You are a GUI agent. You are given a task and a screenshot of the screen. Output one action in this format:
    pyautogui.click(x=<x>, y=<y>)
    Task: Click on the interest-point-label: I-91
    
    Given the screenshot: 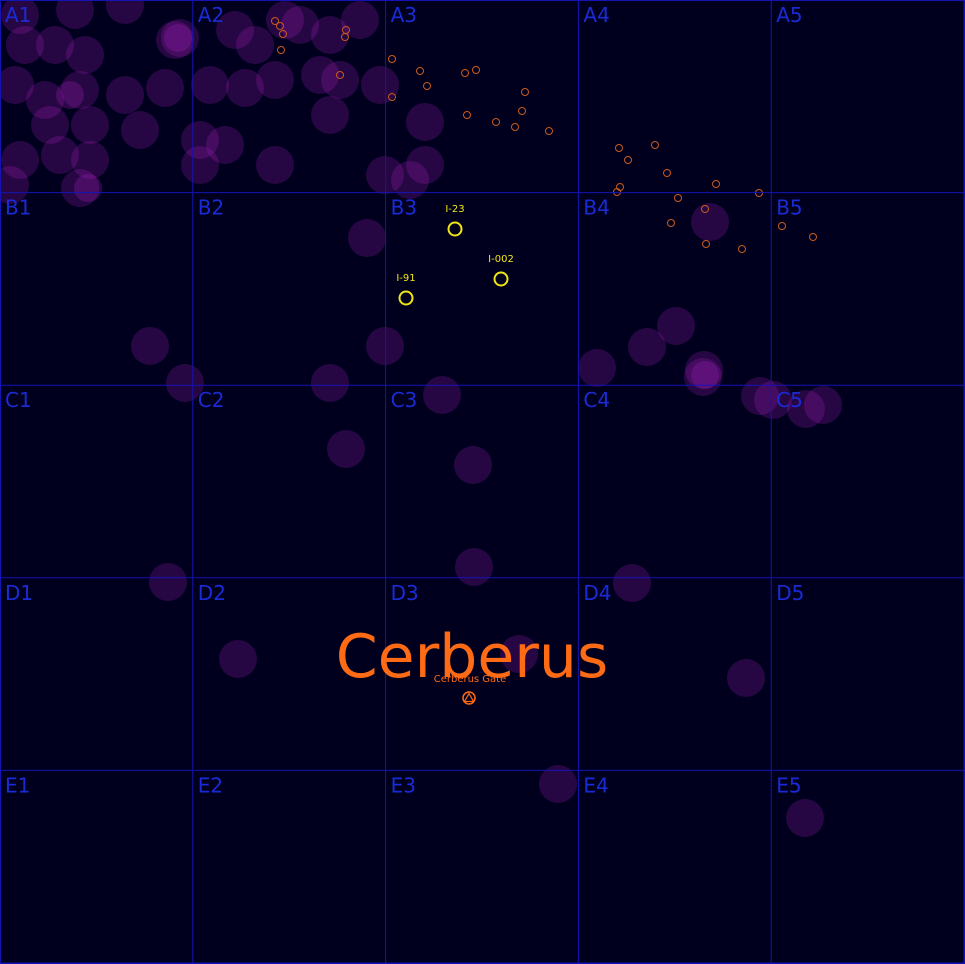 What is the action you would take?
    pyautogui.click(x=405, y=278)
    